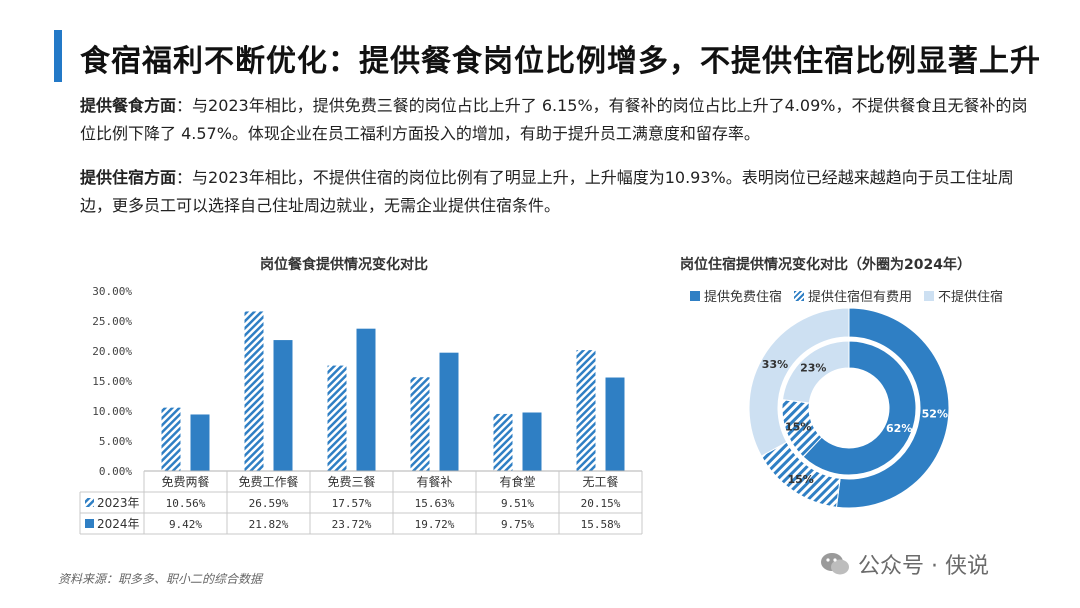 The height and width of the screenshot is (608, 1080). I want to click on y-tick-label: 25.00%, so click(112, 321).